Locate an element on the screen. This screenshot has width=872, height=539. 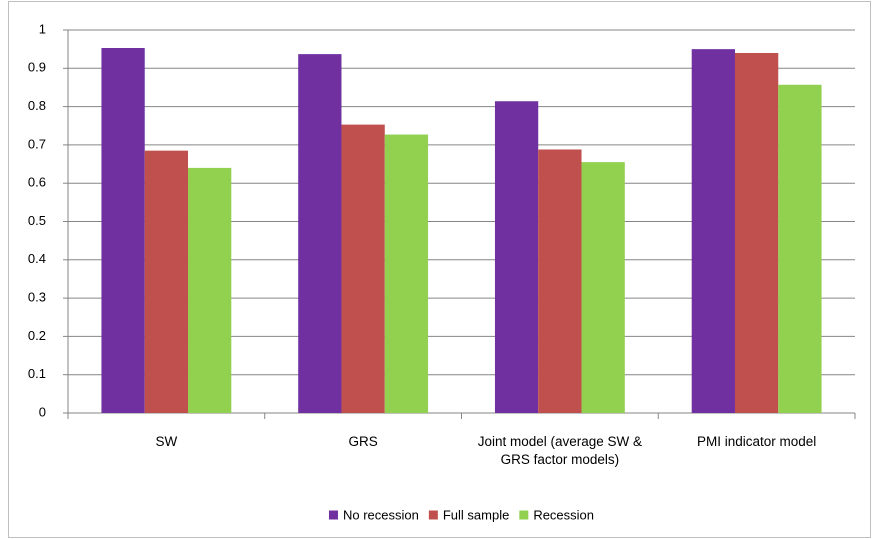
y-tick-label: 0.6 is located at coordinates (37, 182).